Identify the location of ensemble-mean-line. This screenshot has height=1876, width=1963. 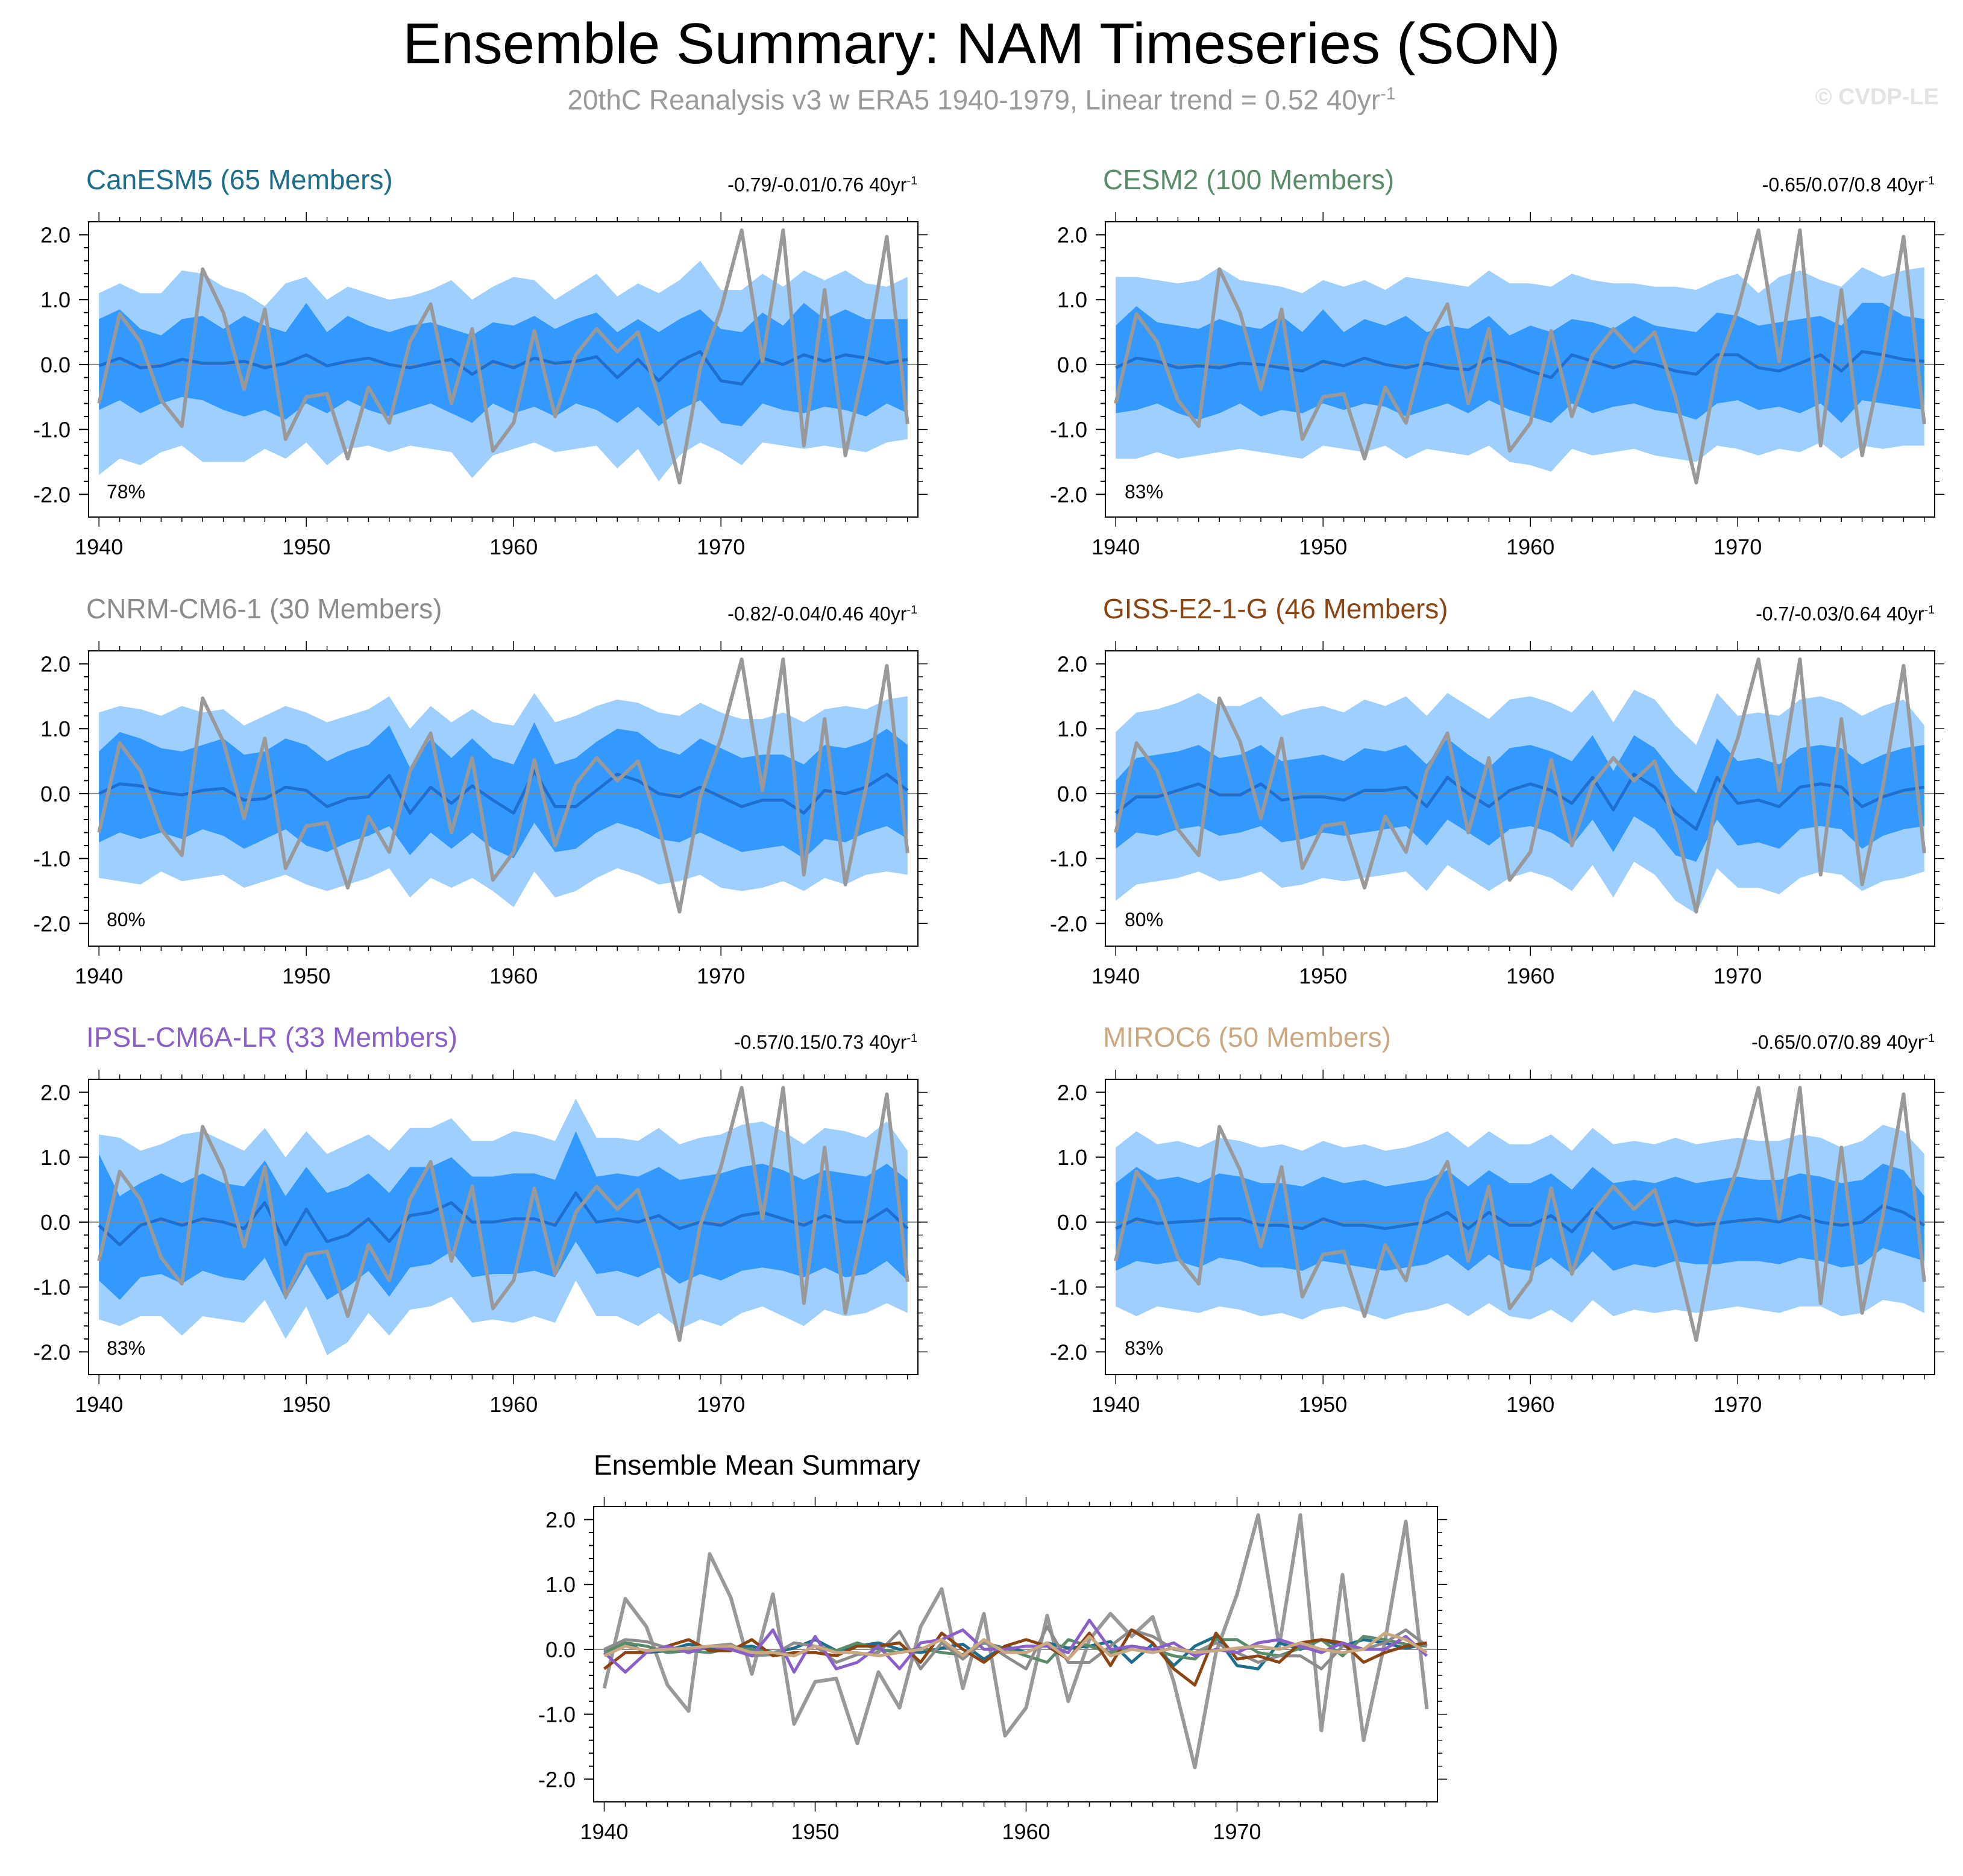
(503, 1219).